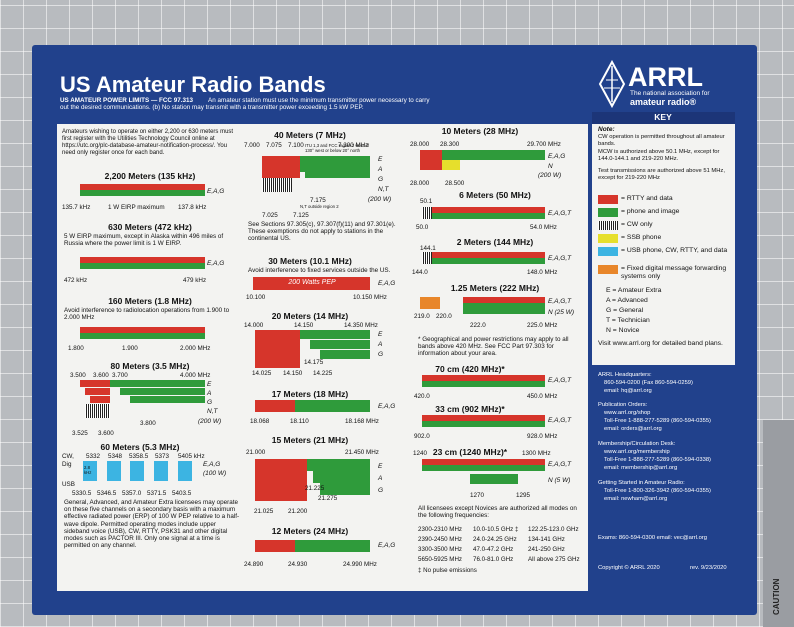 This screenshot has height=627, width=794. Describe the element at coordinates (663, 118) in the screenshot. I see `key-header` at that location.